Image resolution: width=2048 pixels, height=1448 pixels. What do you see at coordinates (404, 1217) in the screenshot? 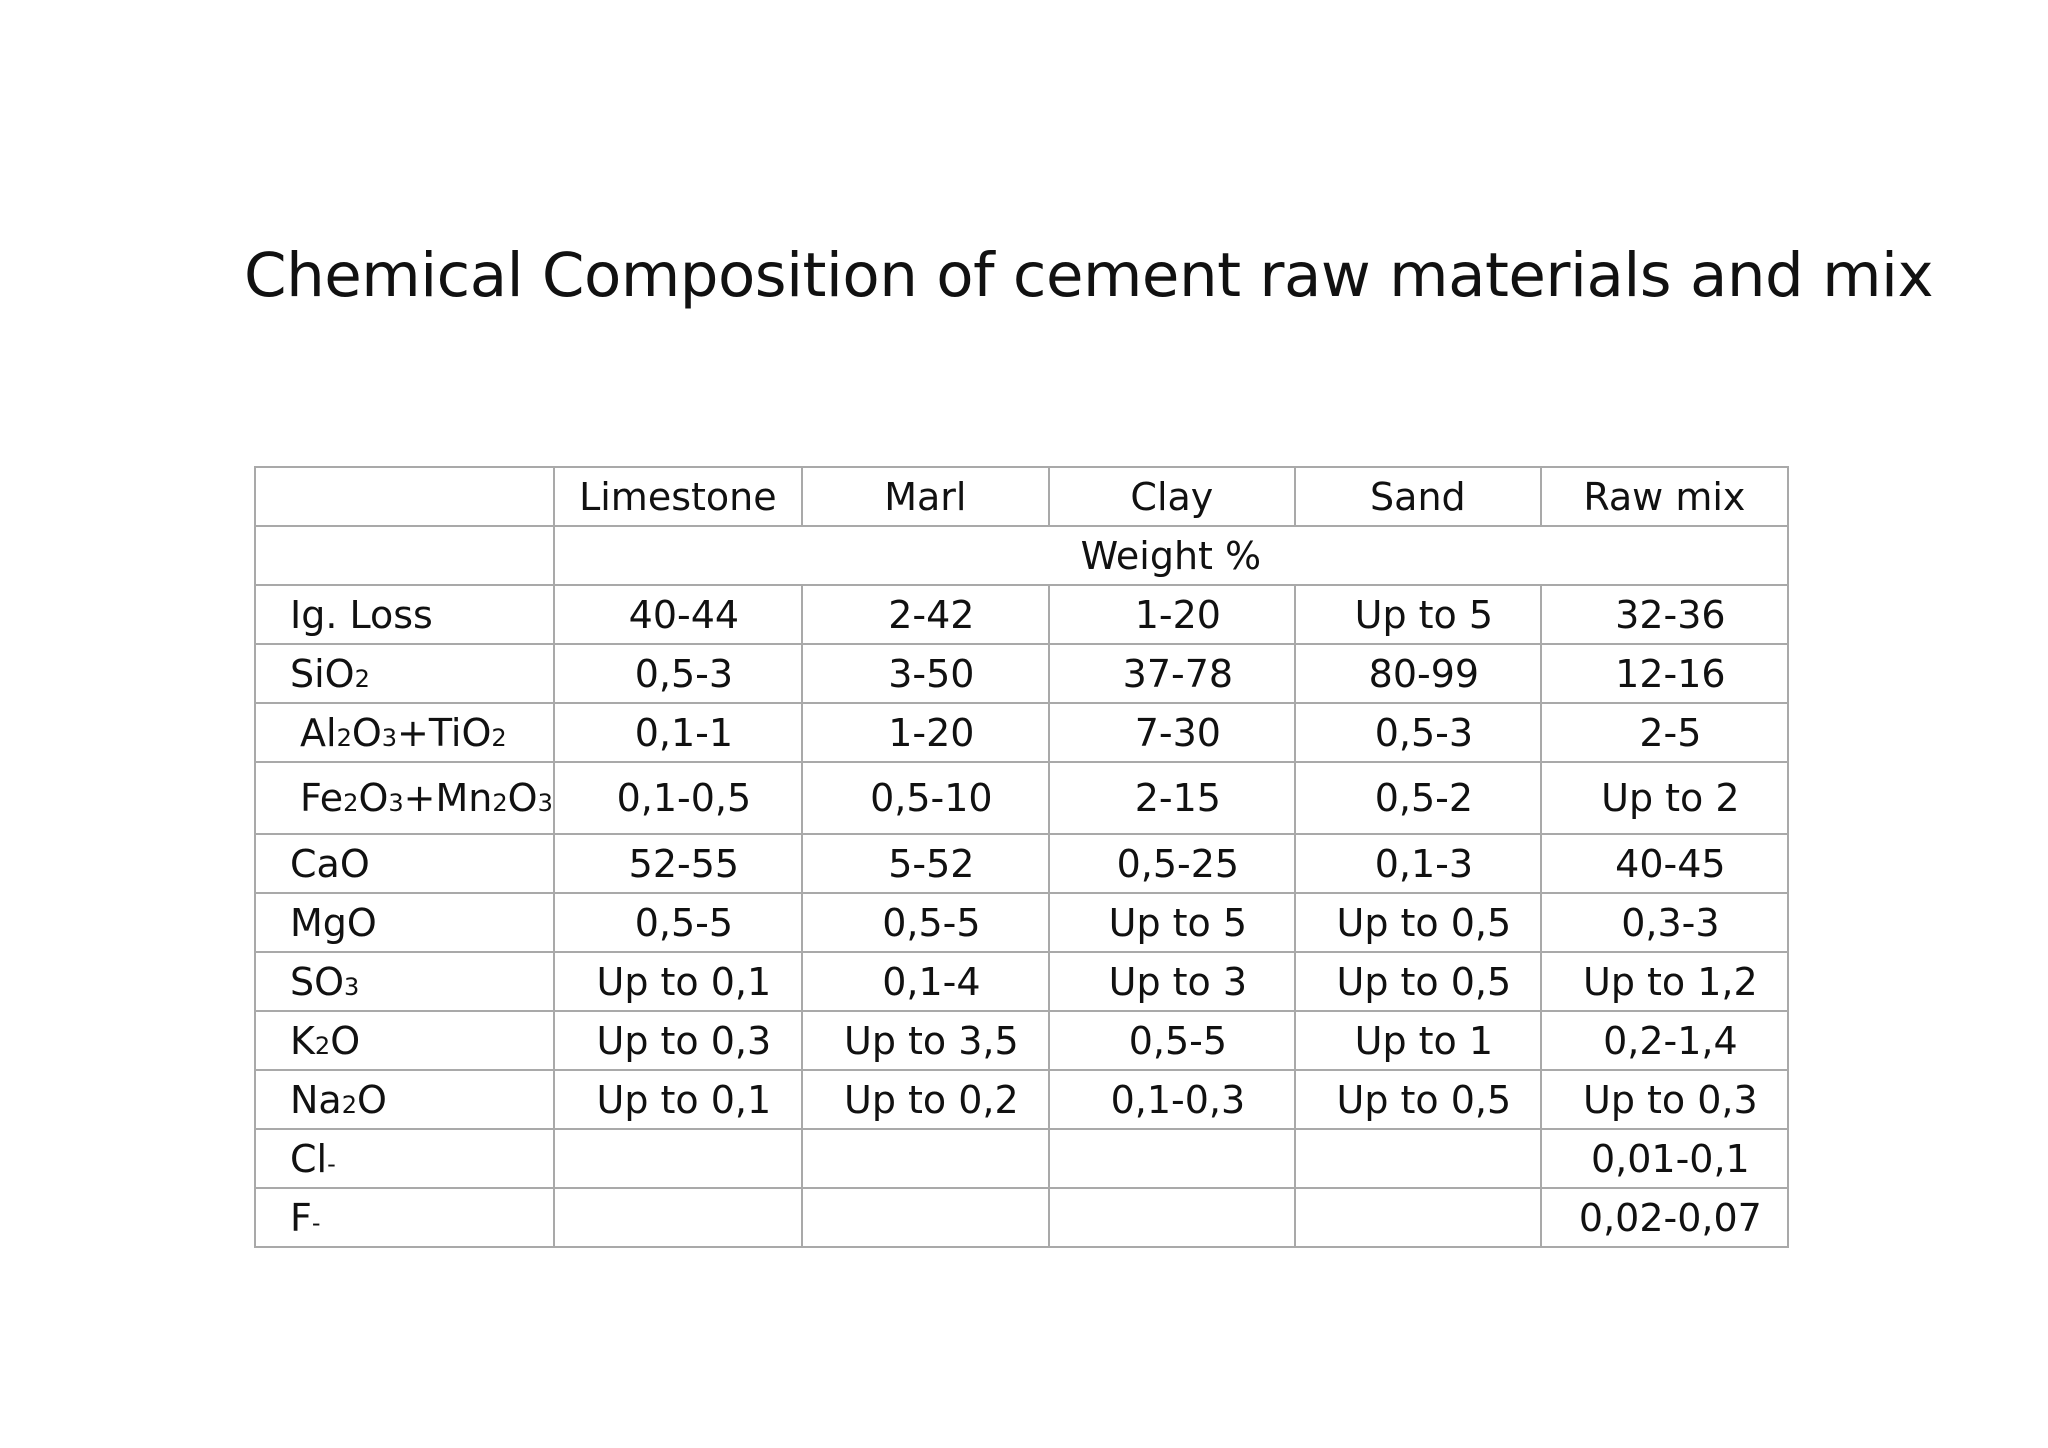
I see `row-label: F-` at bounding box center [404, 1217].